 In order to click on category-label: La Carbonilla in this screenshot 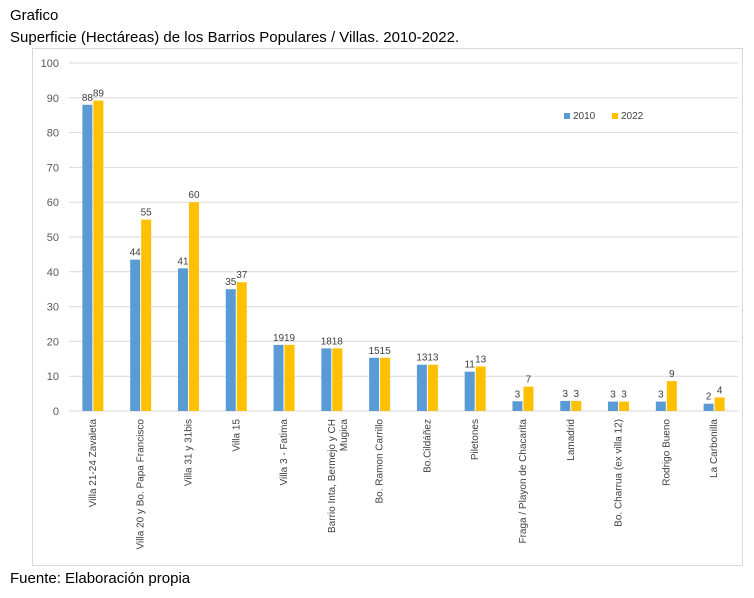, I will do `click(714, 448)`.